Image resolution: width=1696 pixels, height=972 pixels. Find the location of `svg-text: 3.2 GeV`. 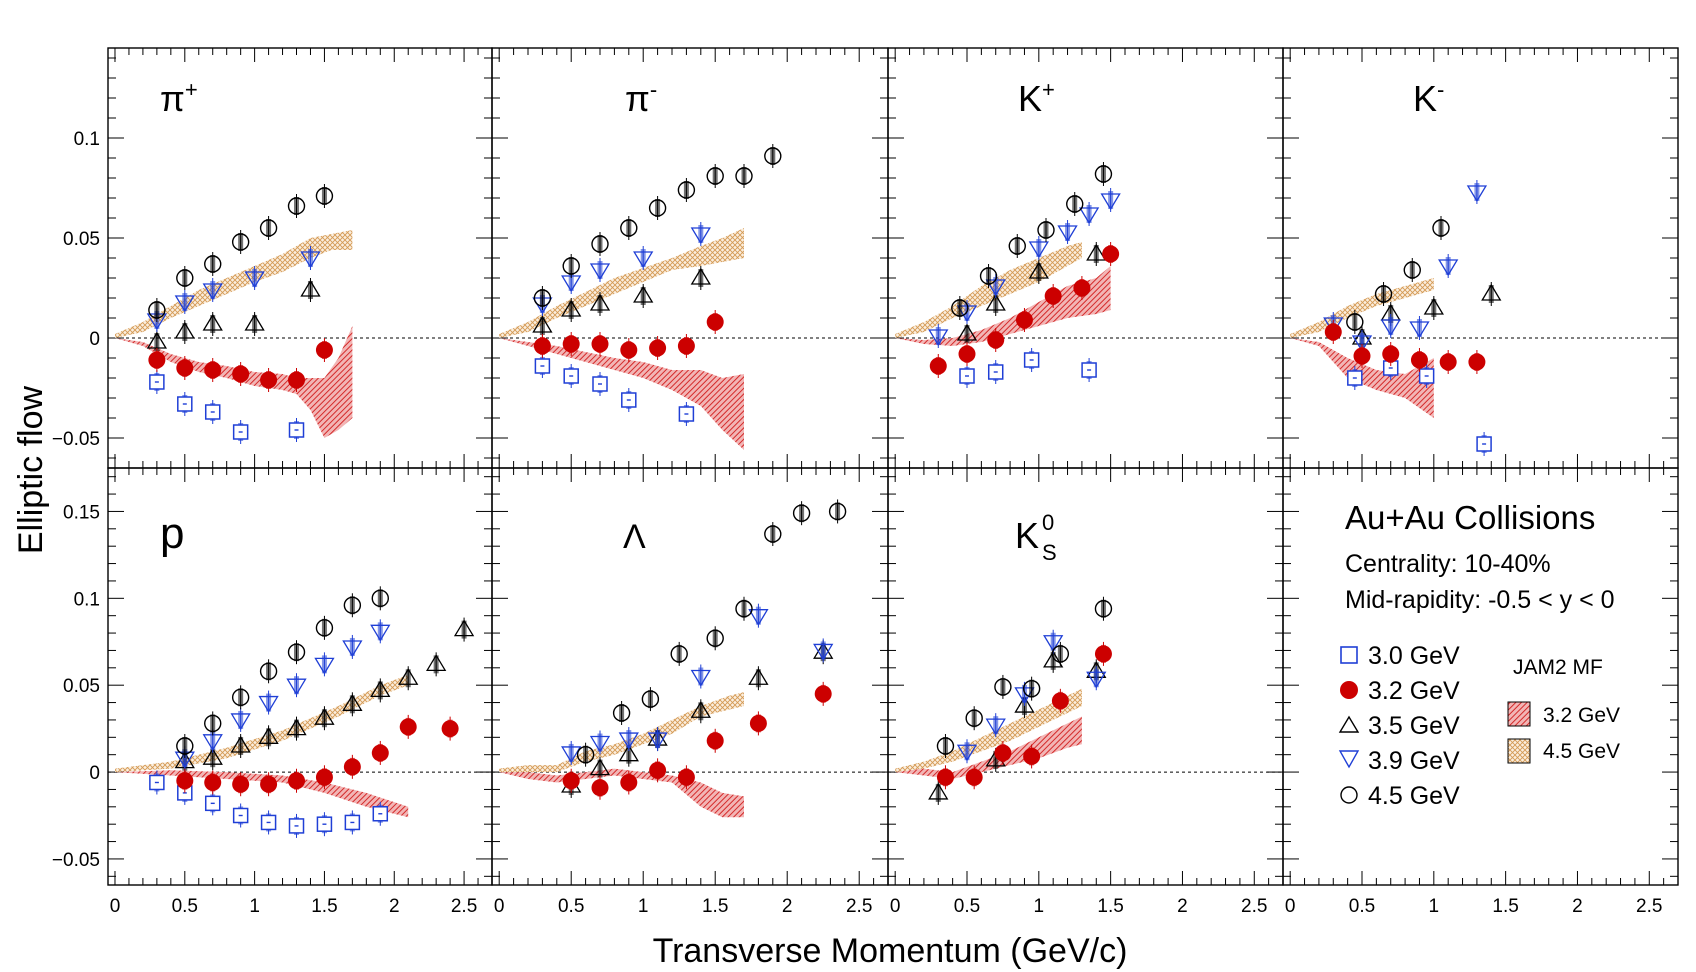

svg-text: 3.2 GeV is located at coordinates (1581, 715).